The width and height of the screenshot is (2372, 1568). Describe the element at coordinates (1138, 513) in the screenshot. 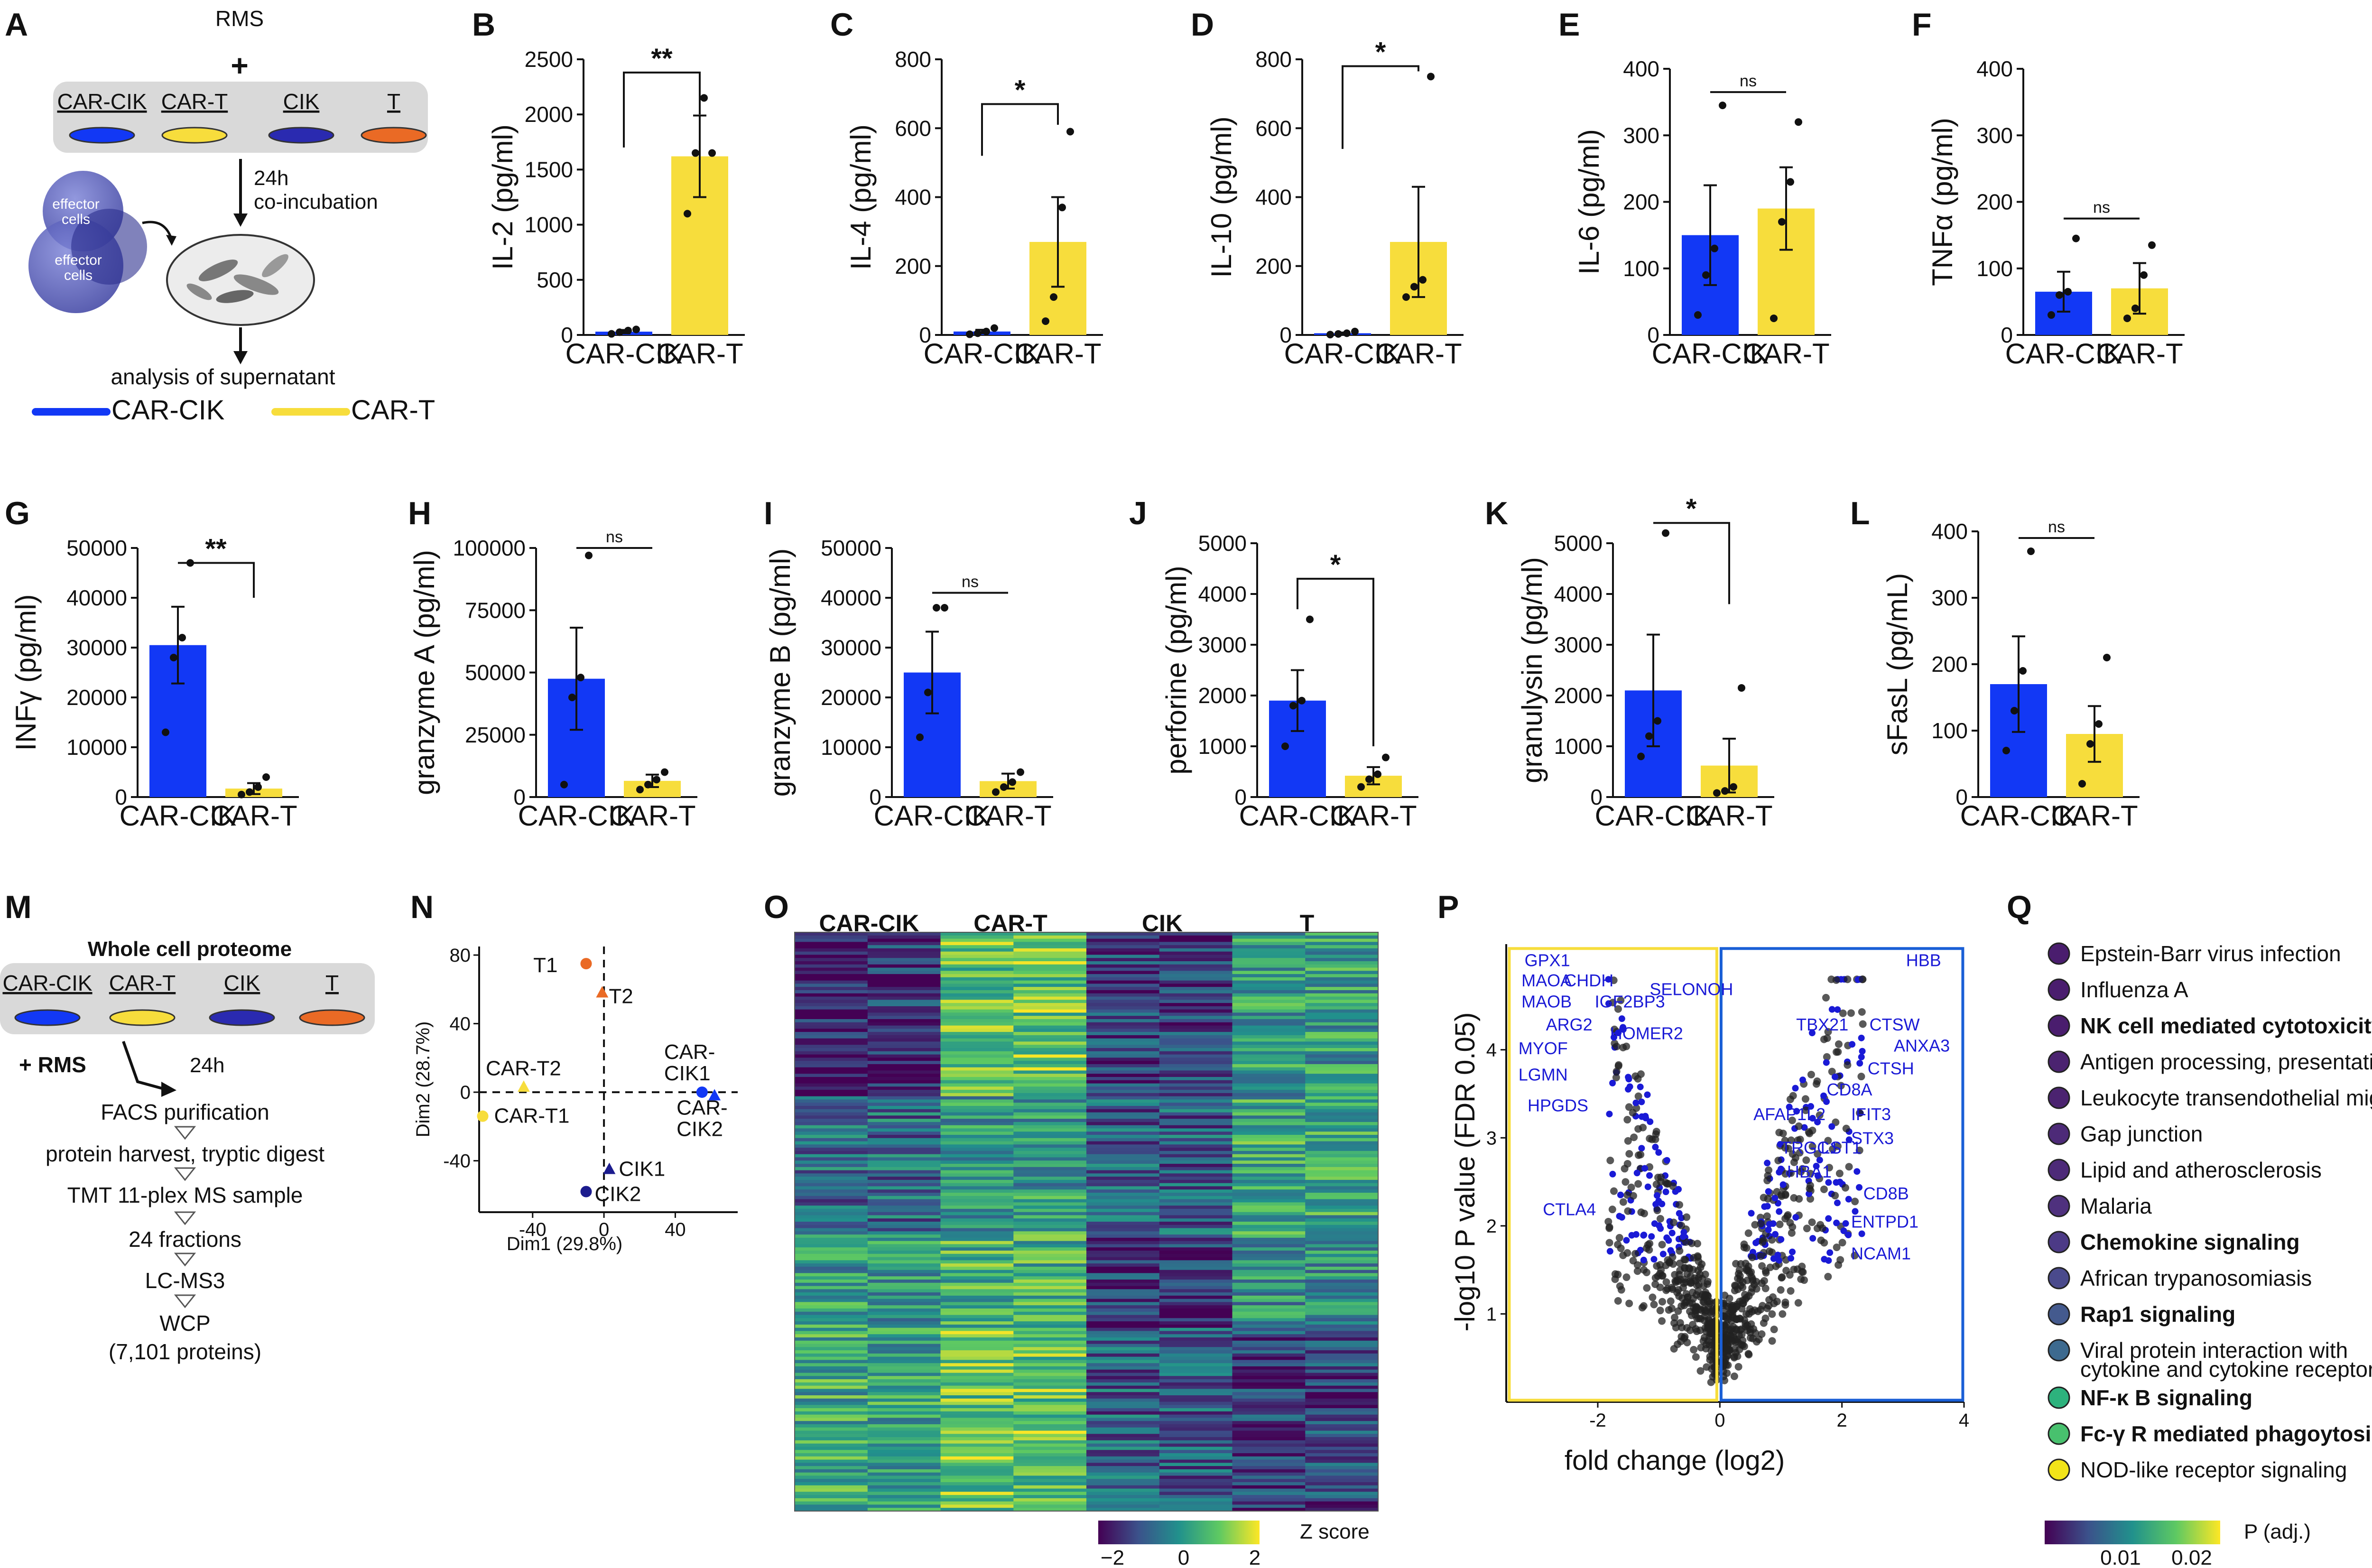

I see `panel-letter-j: J` at that location.